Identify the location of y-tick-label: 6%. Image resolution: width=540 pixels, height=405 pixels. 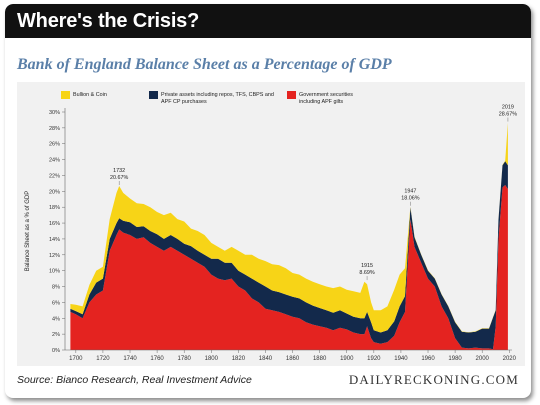
(56, 303).